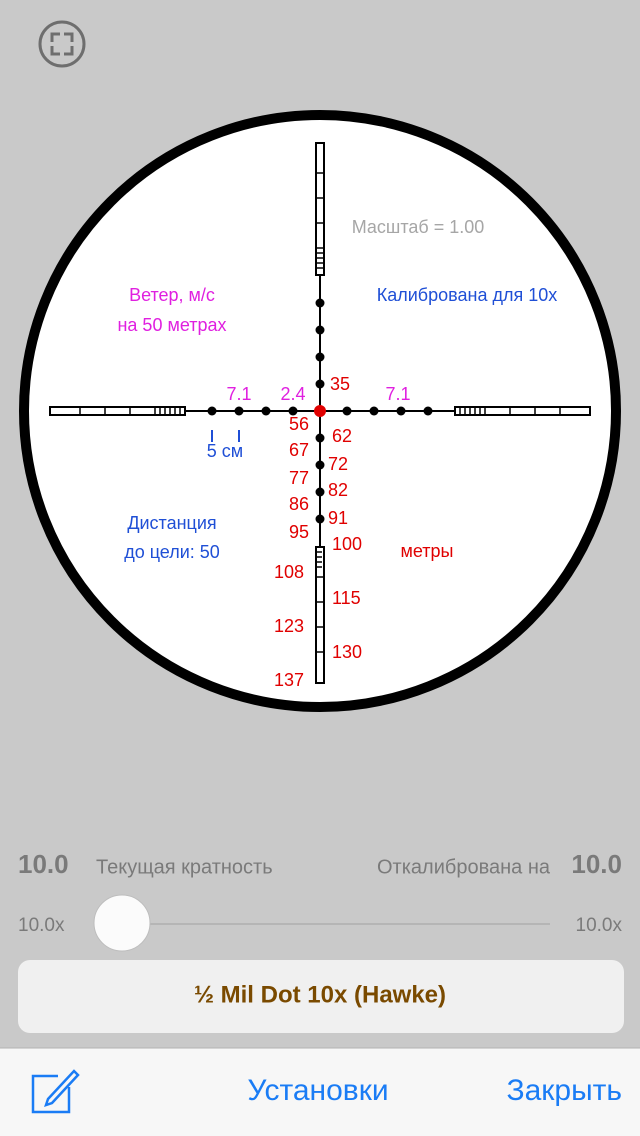 Image resolution: width=640 pixels, height=1136 pixels. What do you see at coordinates (338, 518) in the screenshot?
I see `distance-label: 91` at bounding box center [338, 518].